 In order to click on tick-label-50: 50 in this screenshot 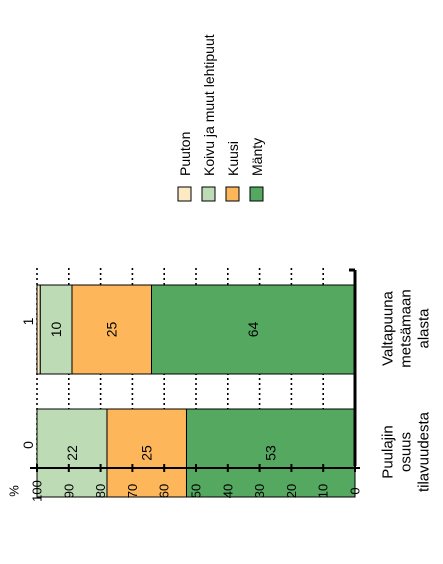, I will do `click(196, 491)`.